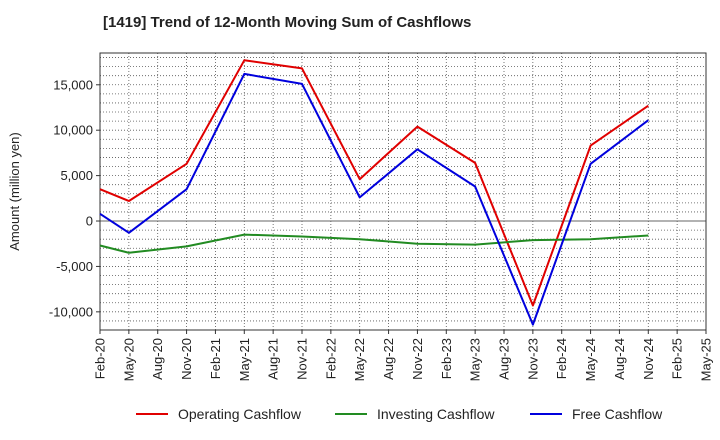  Describe the element at coordinates (446, 358) in the screenshot. I see `x-tick-label: Feb-23` at that location.